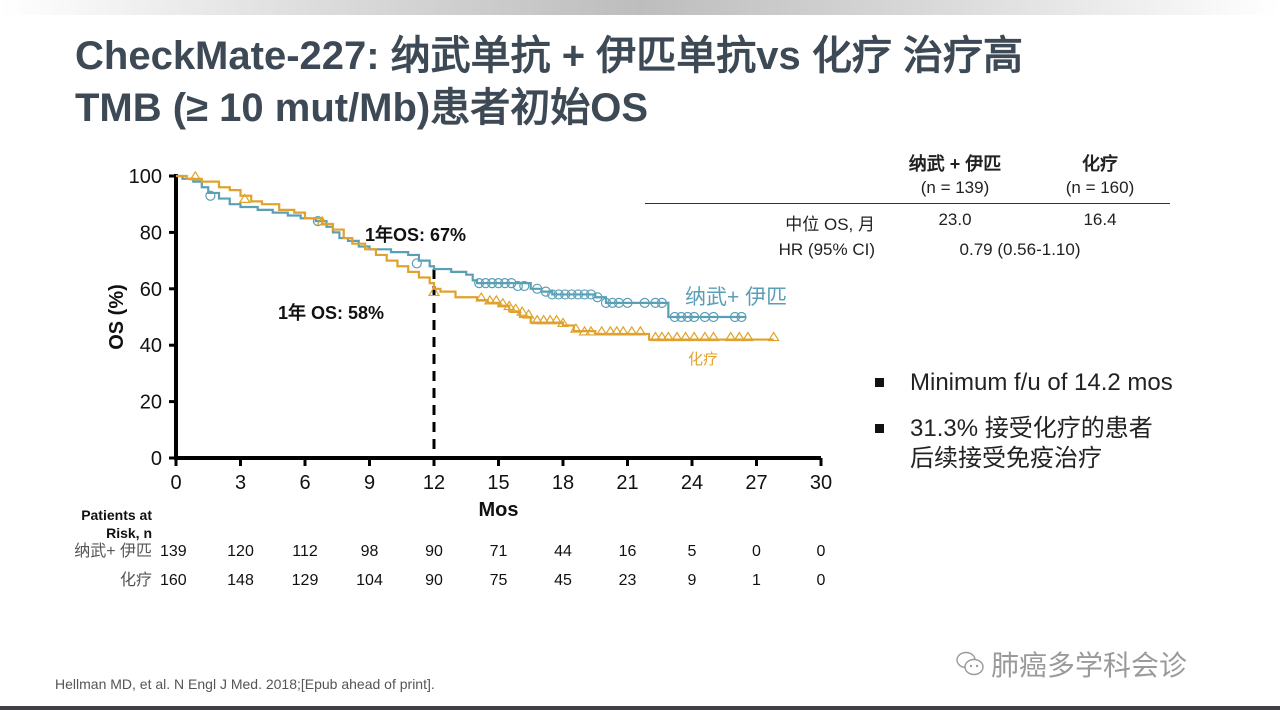 This screenshot has height=720, width=1280. Describe the element at coordinates (151, 290) in the screenshot. I see `y-tick-label: 60` at that location.